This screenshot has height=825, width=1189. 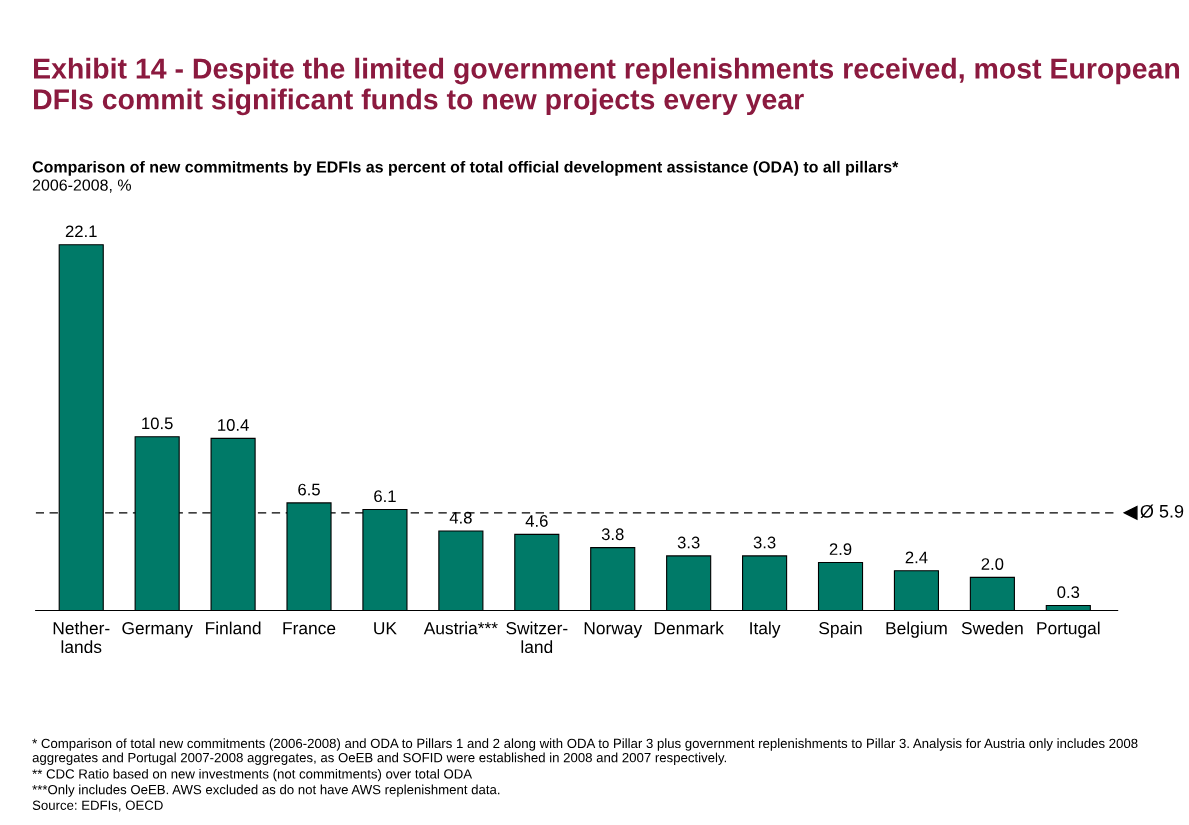 What do you see at coordinates (309, 628) in the screenshot?
I see `x-tick-label: France` at bounding box center [309, 628].